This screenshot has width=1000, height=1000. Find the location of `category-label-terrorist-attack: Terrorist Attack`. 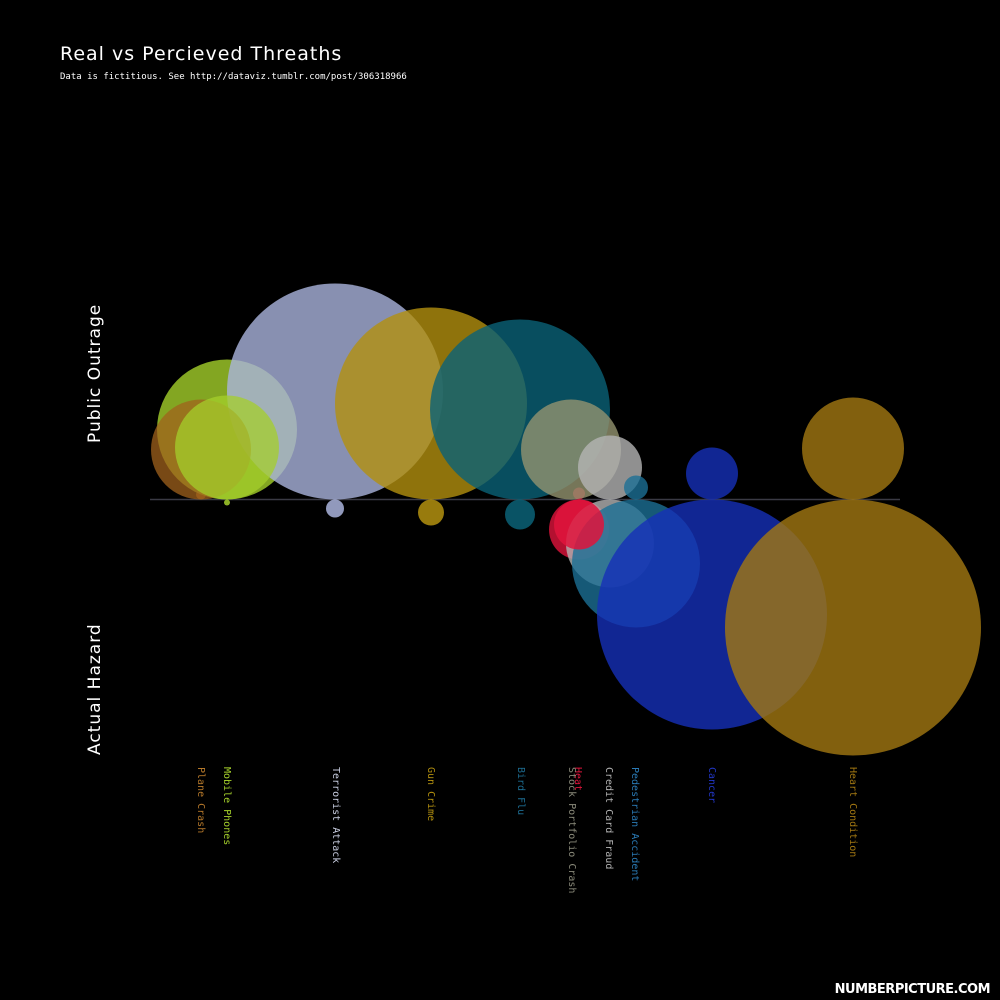

category-label-terrorist-attack: Terrorist Attack is located at coordinates (335, 815).